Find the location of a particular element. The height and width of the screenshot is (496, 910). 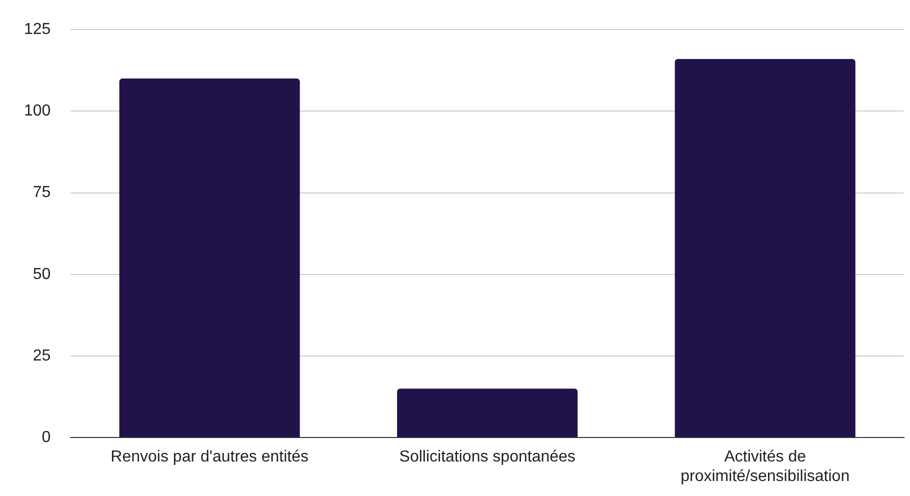

y-tick-label: 125 is located at coordinates (37, 29).